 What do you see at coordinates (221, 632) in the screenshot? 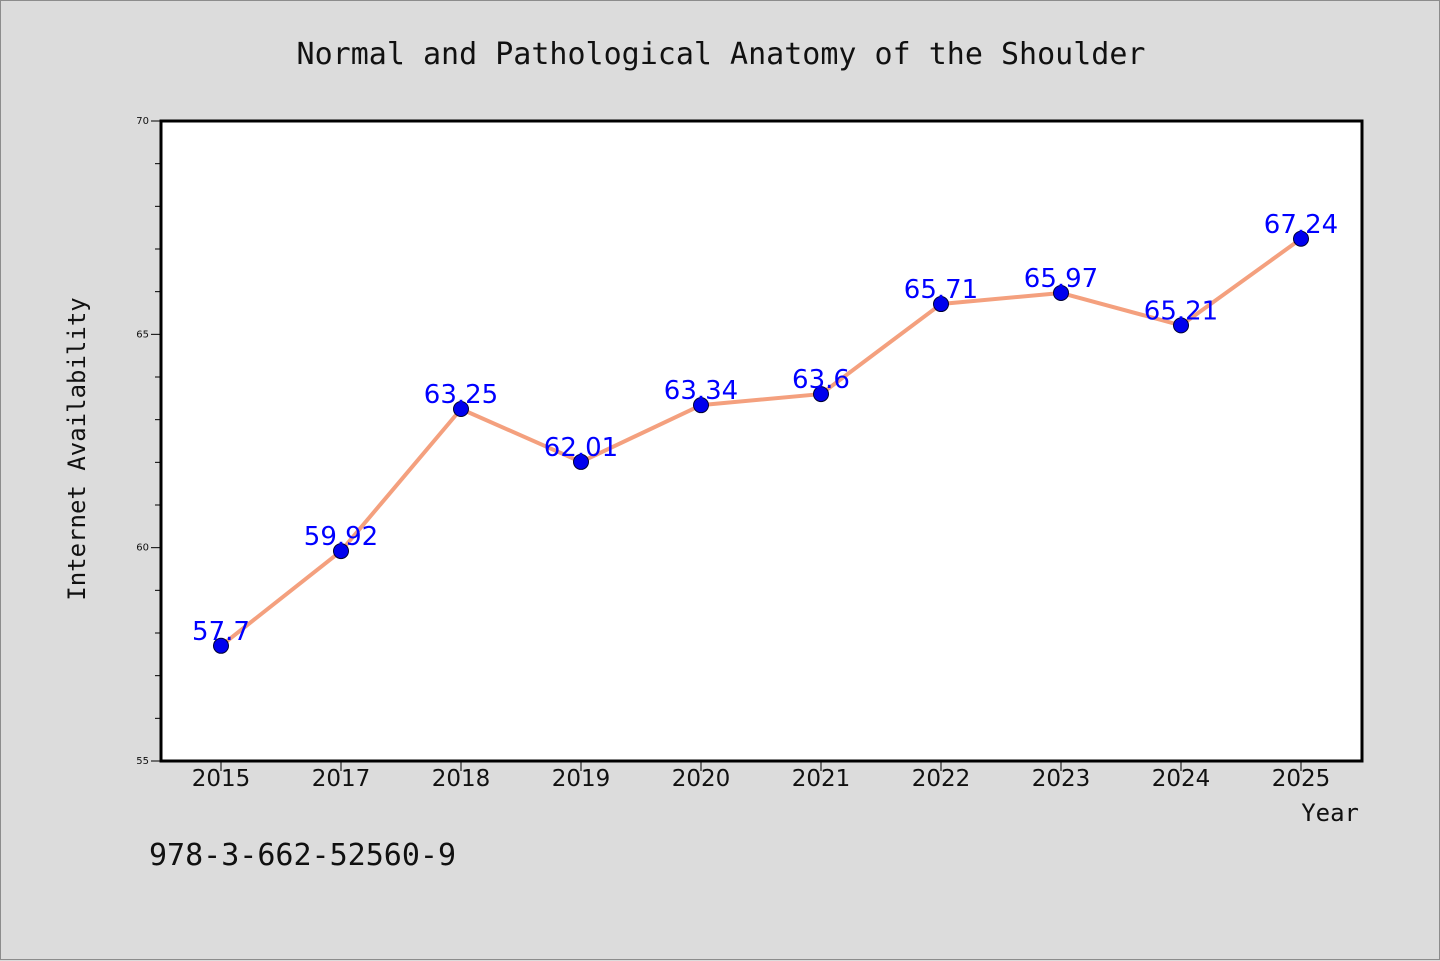
I see `data-label: 57.7` at bounding box center [221, 632].